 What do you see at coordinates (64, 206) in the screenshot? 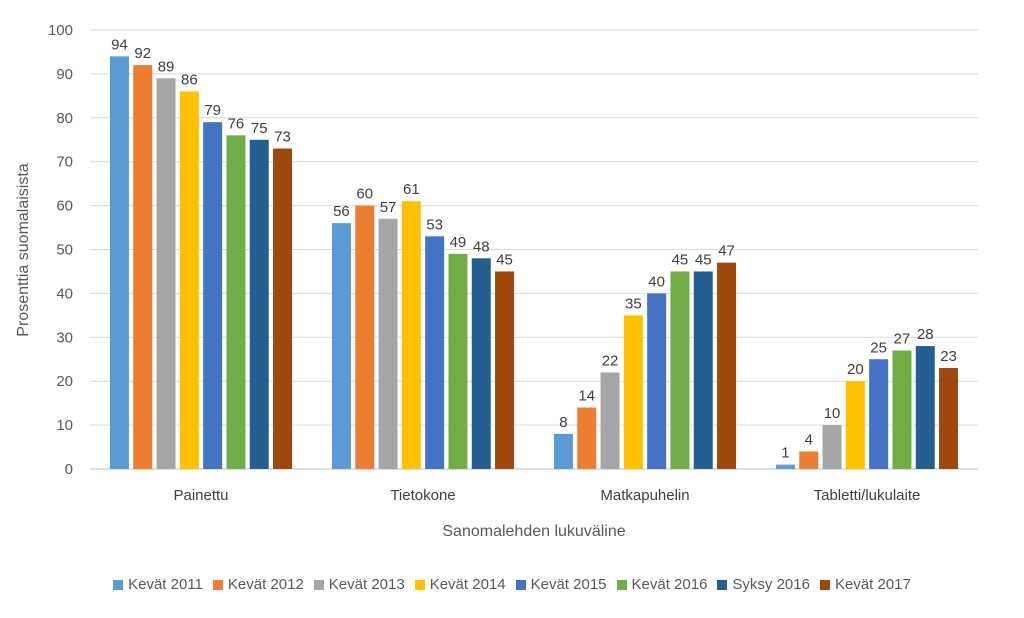
I see `y-tick-label: 60` at bounding box center [64, 206].